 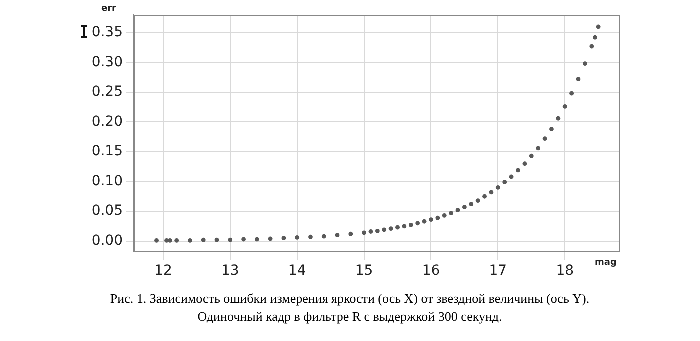 What do you see at coordinates (364, 271) in the screenshot?
I see `x-tick-label: 15` at bounding box center [364, 271].